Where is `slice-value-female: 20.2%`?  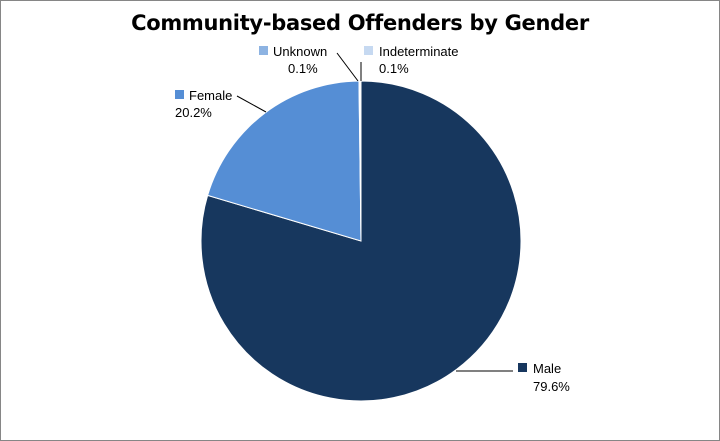 slice-value-female: 20.2% is located at coordinates (193, 112).